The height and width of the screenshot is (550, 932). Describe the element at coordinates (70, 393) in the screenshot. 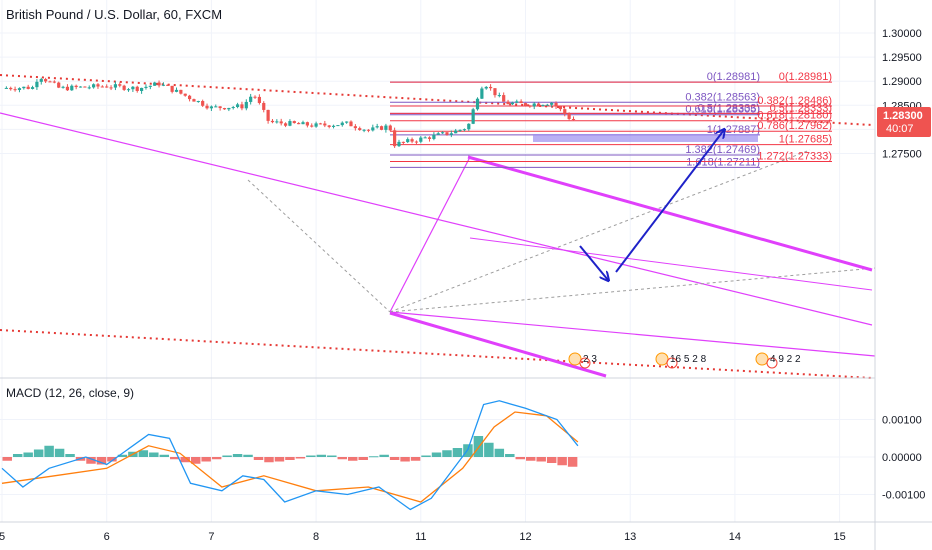

I see `macd-indicator-label: MACD (12, 26, close, 9)` at that location.